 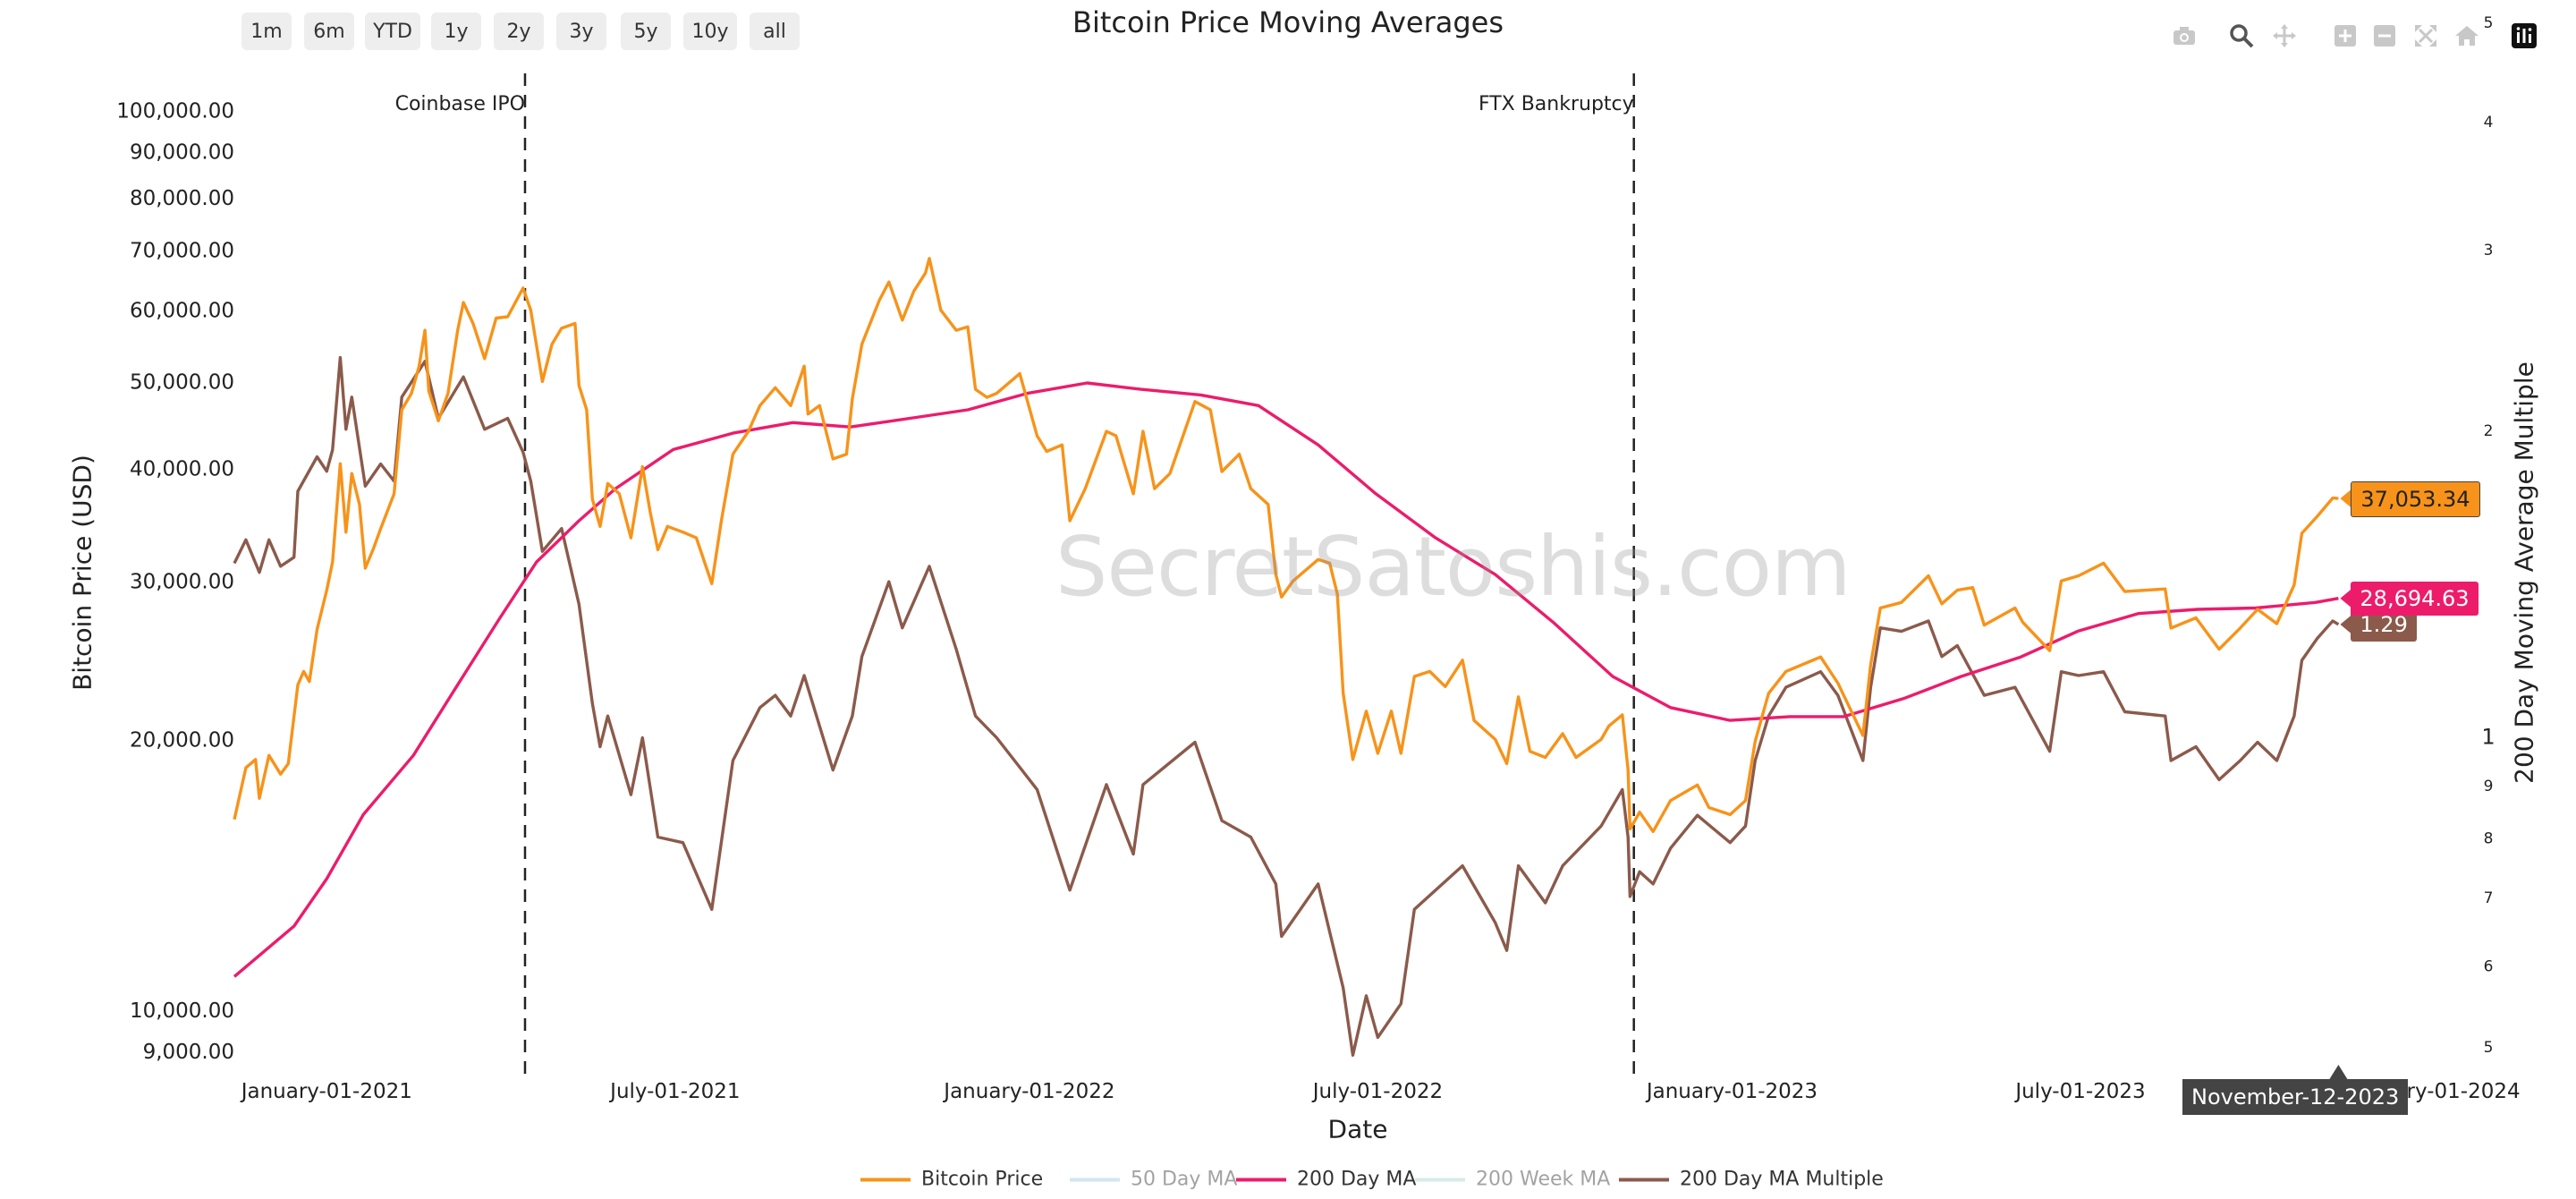 I want to click on legend-item-50-day-ma: 50 Day MA, so click(x=1153, y=1180).